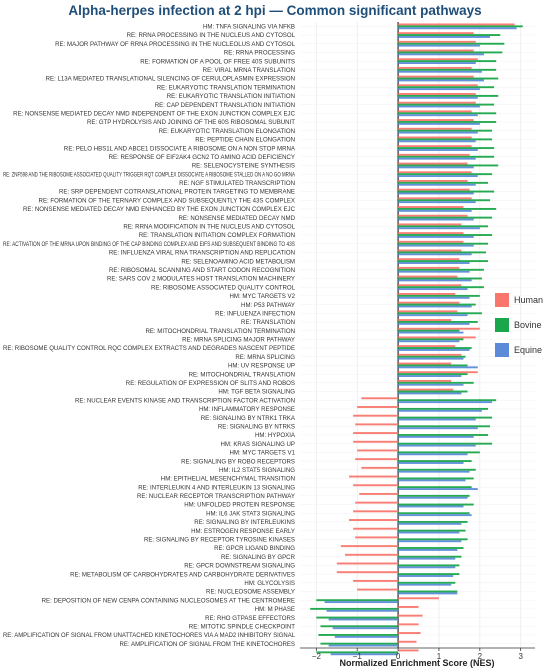  I want to click on category-label-16: RE: SELENOCYSTEINE SYNTHESIS, so click(243, 166).